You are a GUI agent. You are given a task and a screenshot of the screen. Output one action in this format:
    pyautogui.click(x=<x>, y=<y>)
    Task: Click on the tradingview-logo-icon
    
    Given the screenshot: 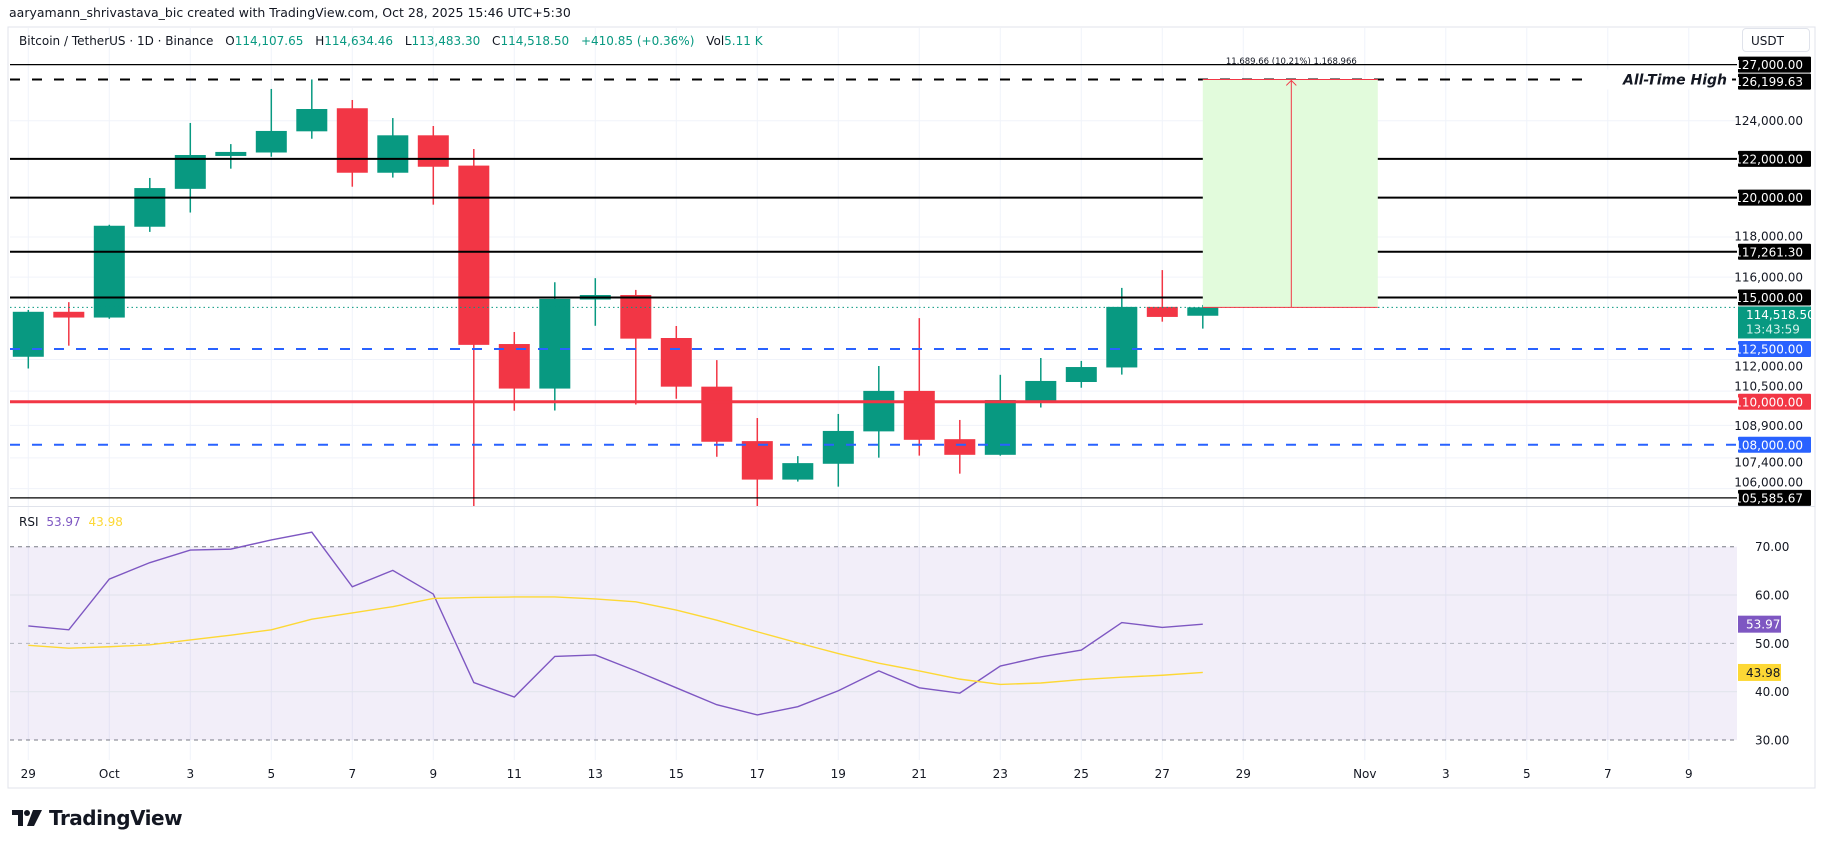 What is the action you would take?
    pyautogui.click(x=27, y=818)
    